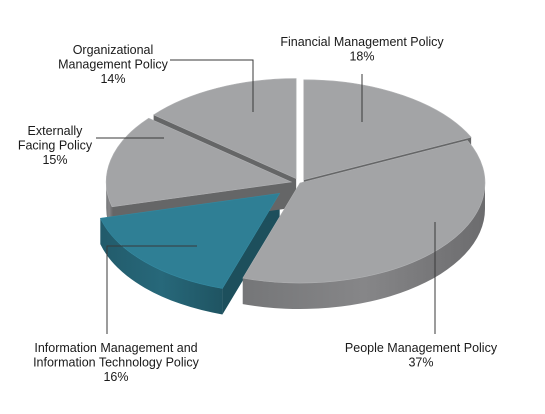 Image resolution: width=545 pixels, height=414 pixels. I want to click on slice-percent-3: 15%, so click(54, 160).